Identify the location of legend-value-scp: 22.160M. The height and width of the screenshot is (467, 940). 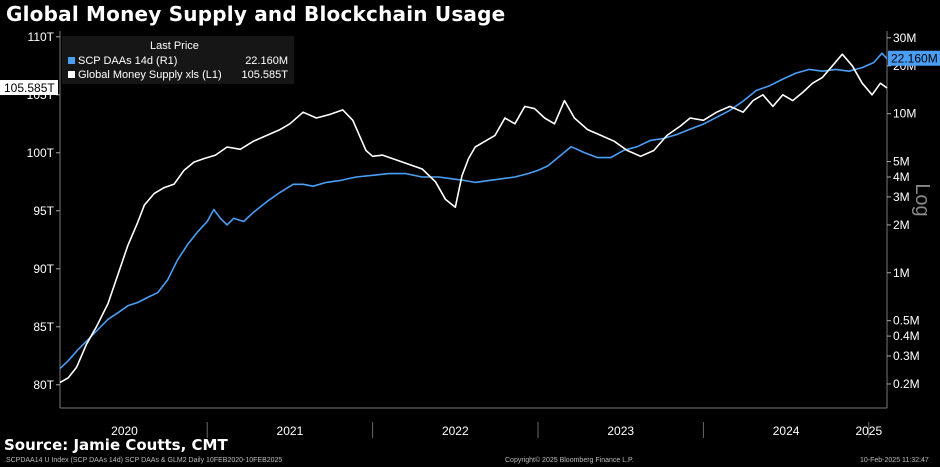
(266, 61).